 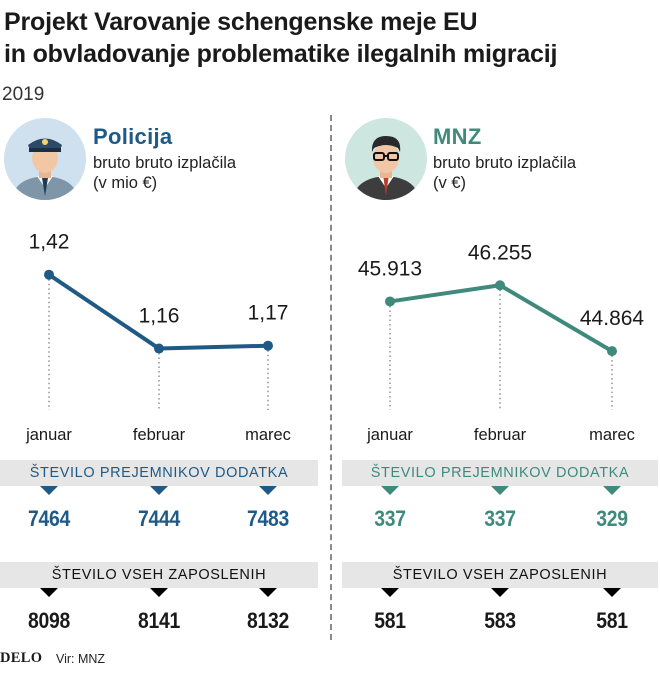 I want to click on policija-subtitle-line2: (v mio €), so click(x=125, y=183).